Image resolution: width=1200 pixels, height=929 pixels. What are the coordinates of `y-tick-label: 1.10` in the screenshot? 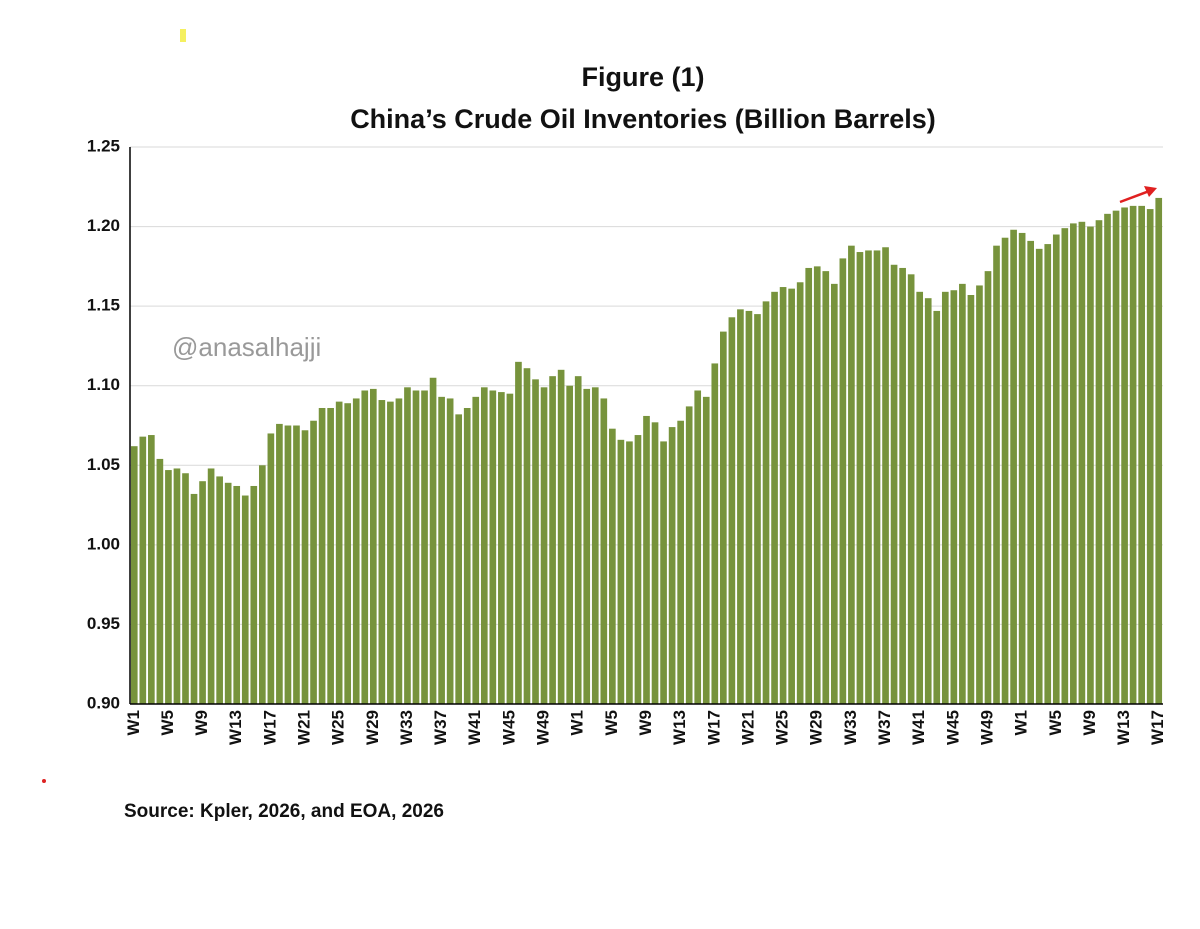 It's located at (103, 384).